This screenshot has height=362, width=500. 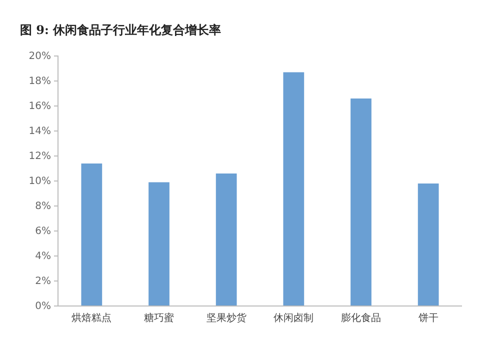 I want to click on y-tick-label: 8%, so click(x=43, y=206).